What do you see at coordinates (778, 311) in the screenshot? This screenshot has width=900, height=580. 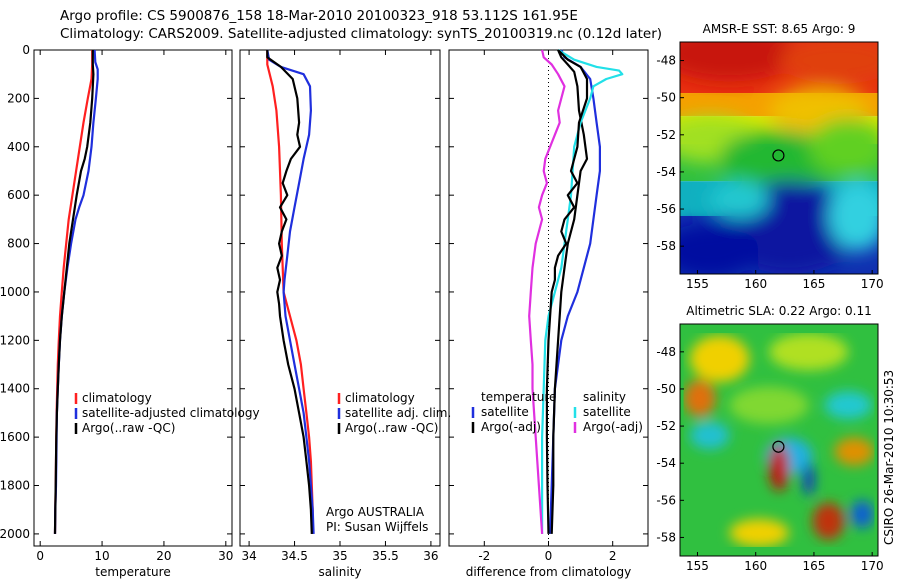 I see `map-title: Altimetric SLA: 0.22 Argo: 0.11` at bounding box center [778, 311].